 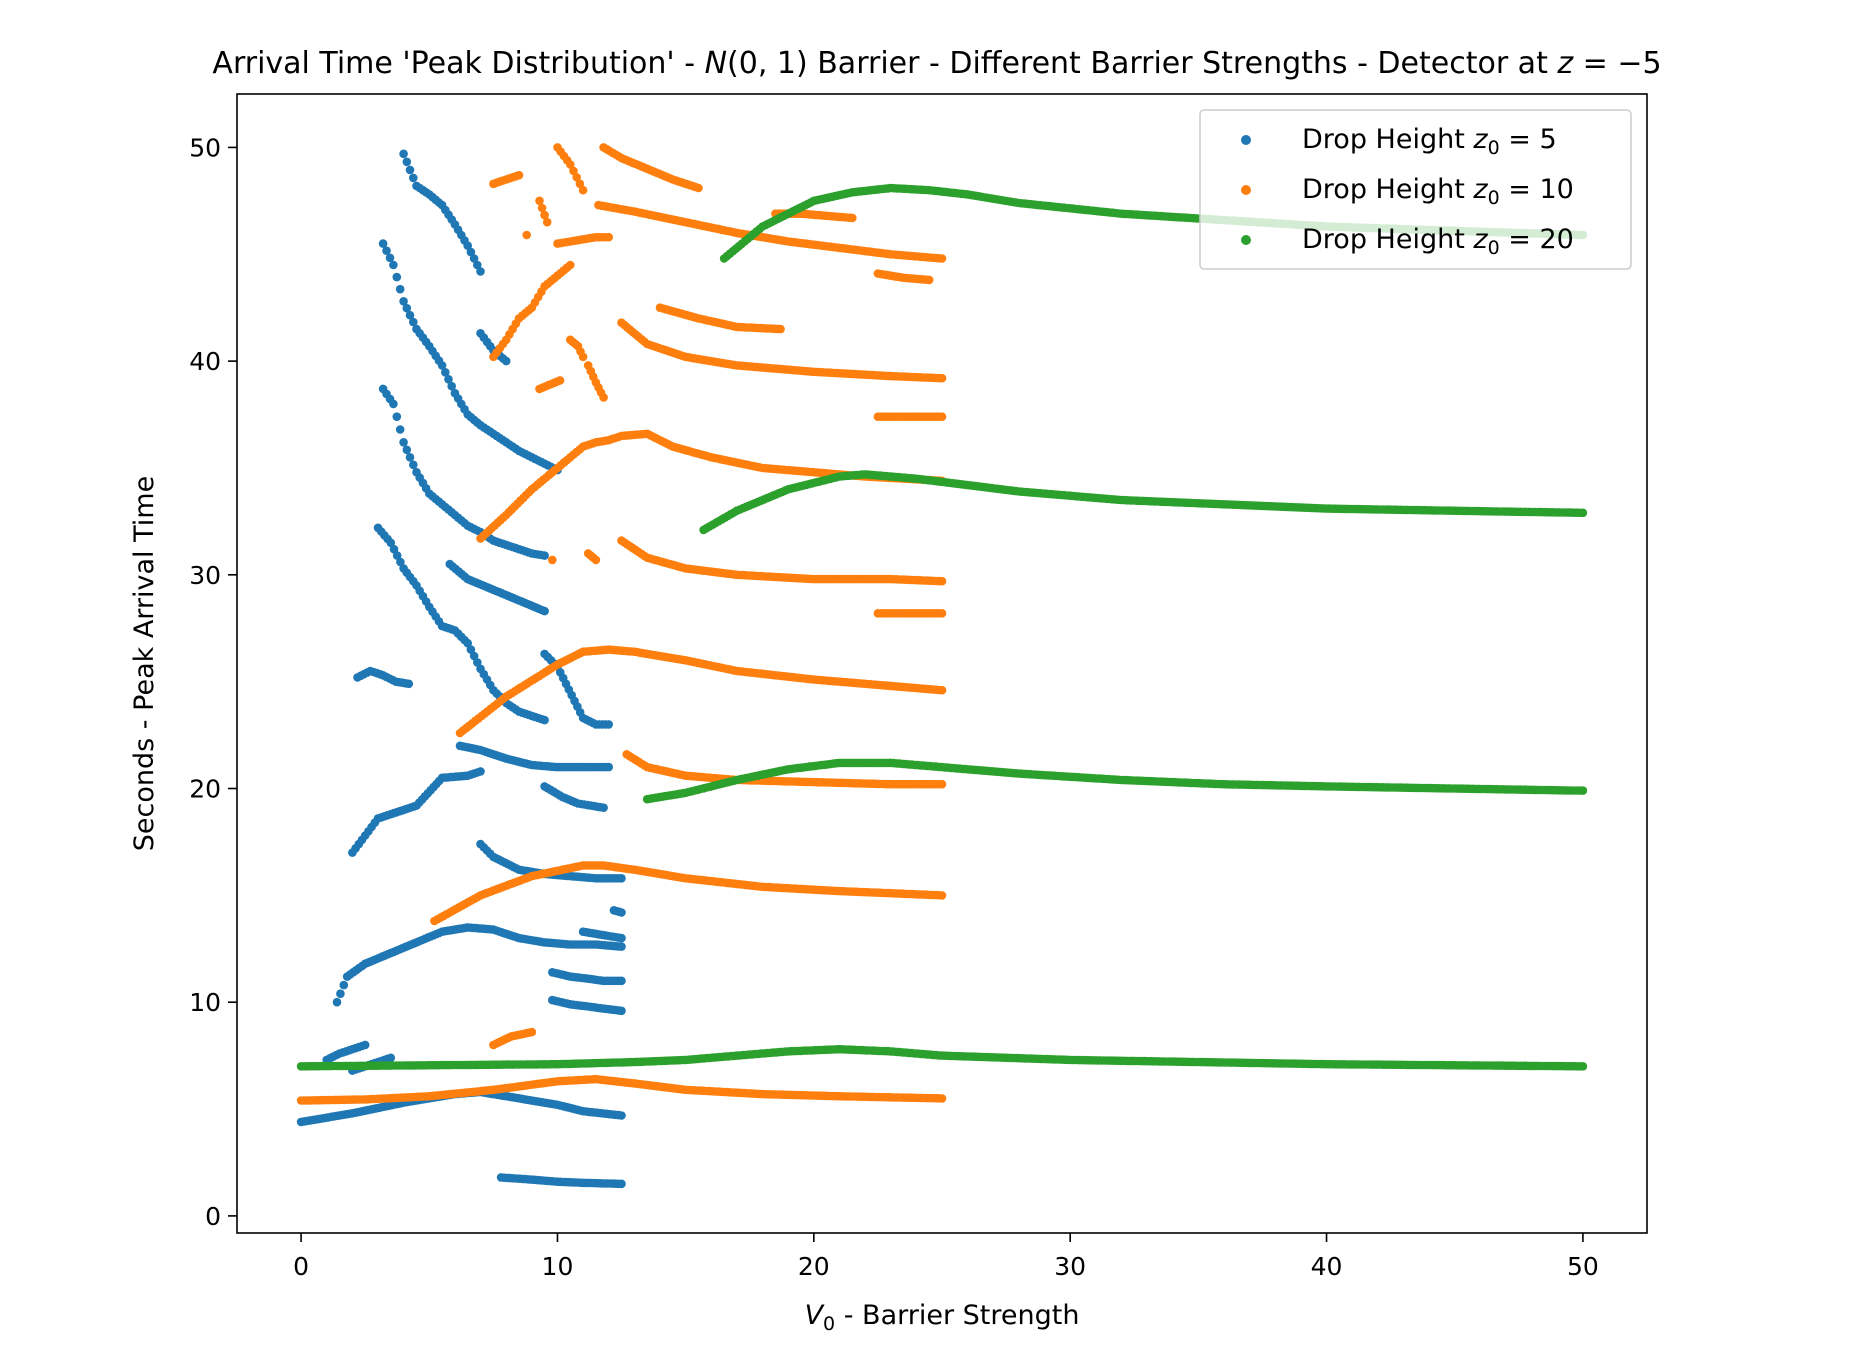 What do you see at coordinates (829, 1324) in the screenshot?
I see `x-label-part: 0` at bounding box center [829, 1324].